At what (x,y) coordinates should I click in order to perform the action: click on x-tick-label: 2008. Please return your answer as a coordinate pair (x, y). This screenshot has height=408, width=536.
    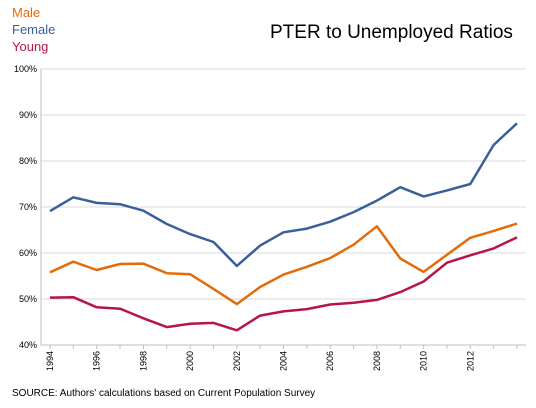
    Looking at the image, I should click on (377, 361).